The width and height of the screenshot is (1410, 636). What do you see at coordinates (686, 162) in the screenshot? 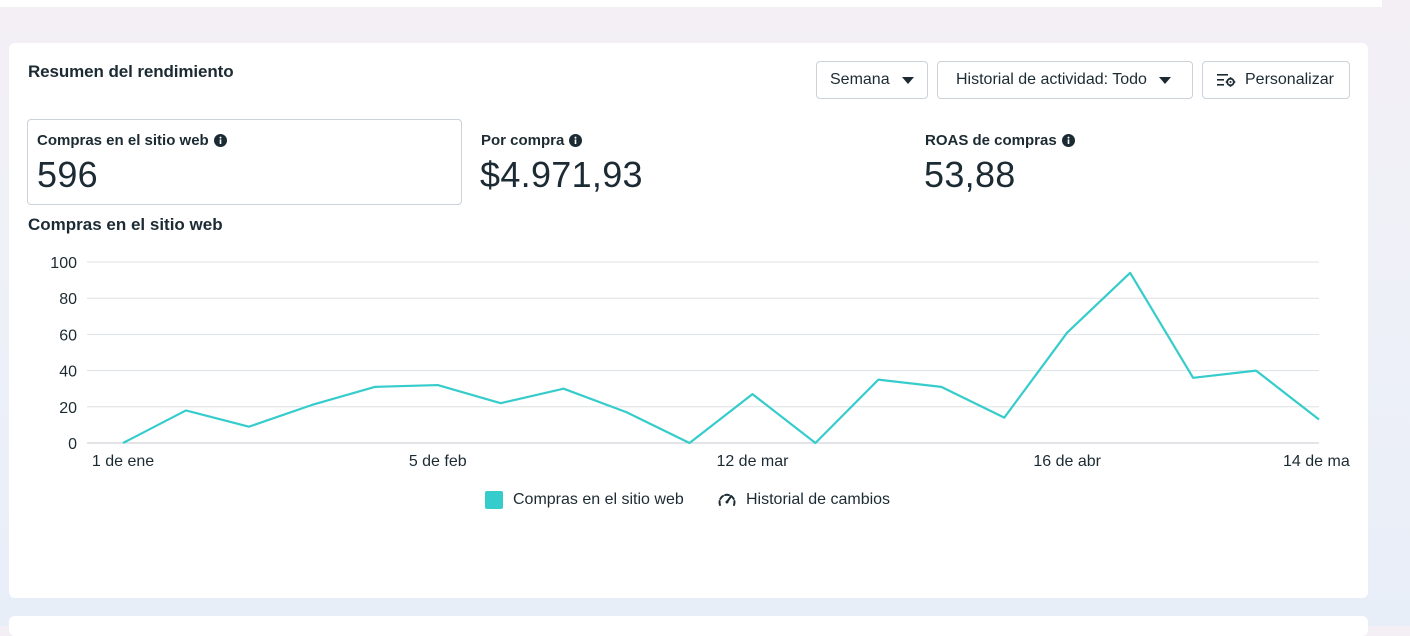
I see `metric-card-cost-per-purchase: Por compra $4.971,93` at bounding box center [686, 162].